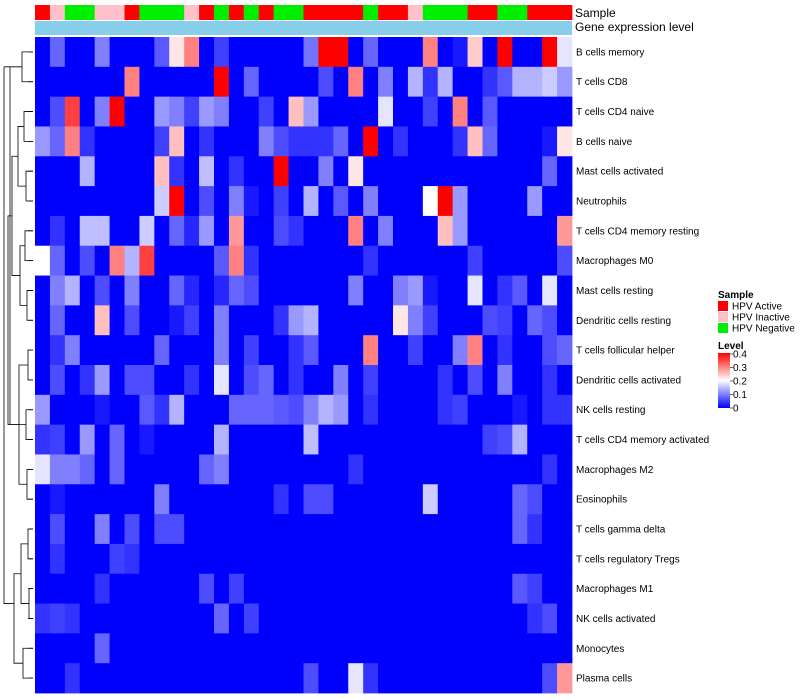  What do you see at coordinates (732, 378) in the screenshot?
I see `level-legend: Level 0.4 0.3 0.2 0.1 0` at bounding box center [732, 378].